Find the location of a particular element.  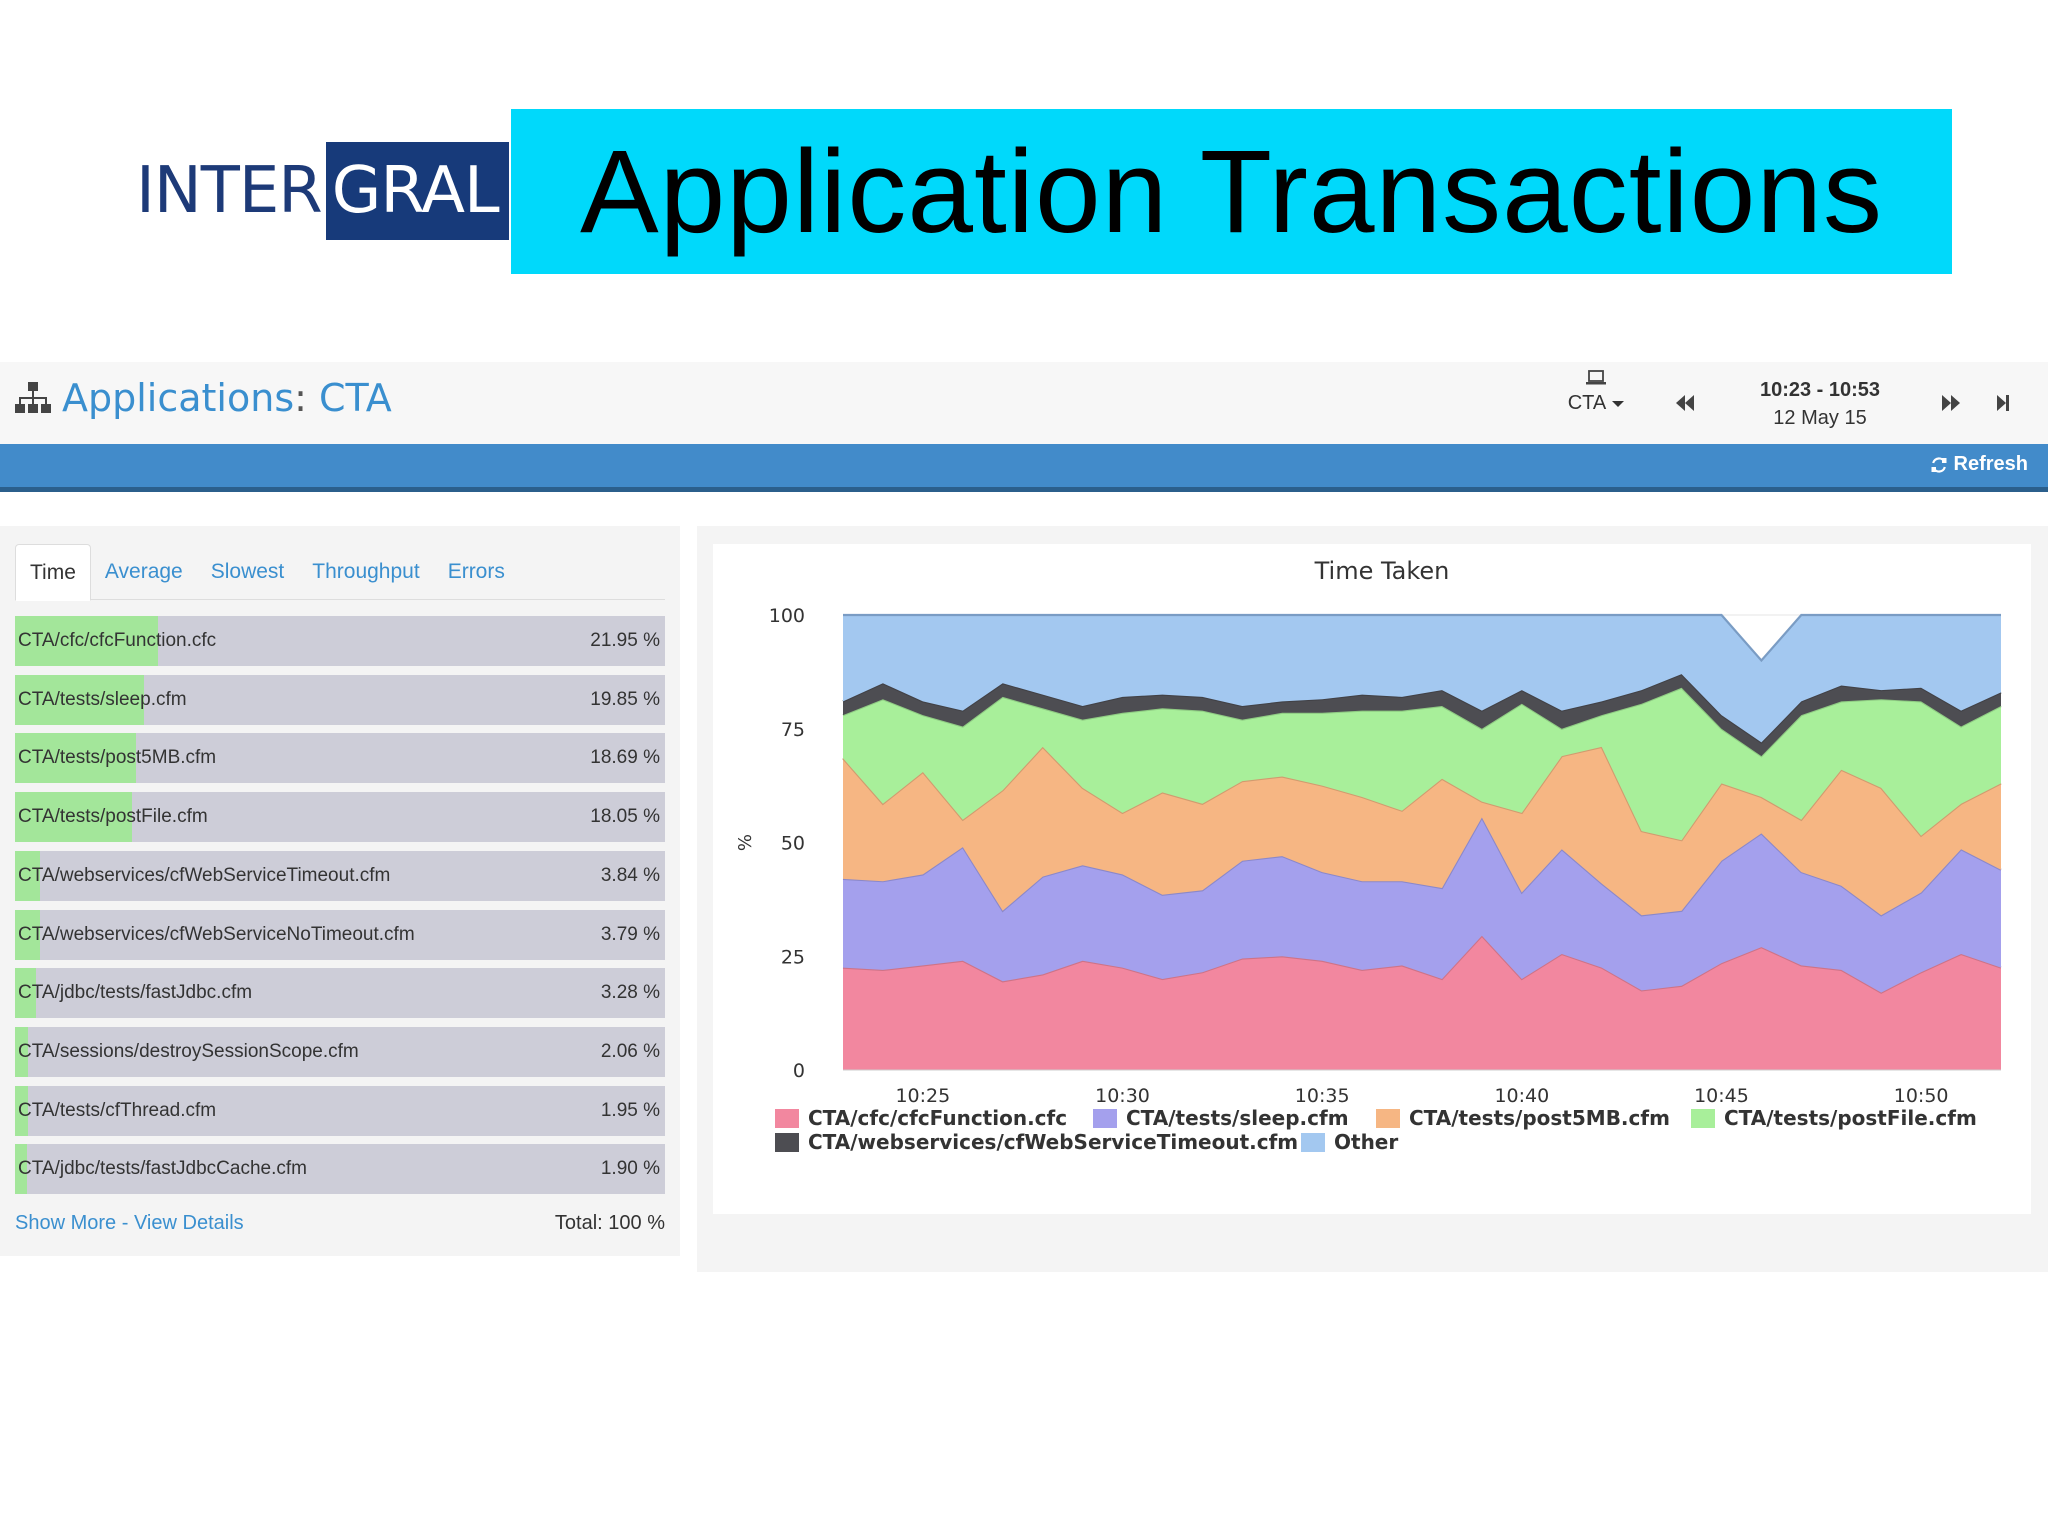

page-title: Applications: CTA is located at coordinates (203, 398).